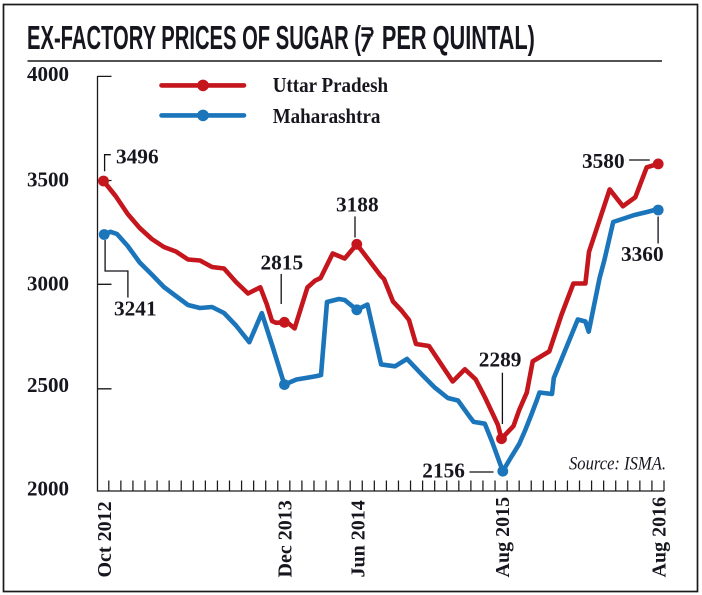 The width and height of the screenshot is (702, 595). What do you see at coordinates (48, 488) in the screenshot?
I see `svg-text: 2000` at bounding box center [48, 488].